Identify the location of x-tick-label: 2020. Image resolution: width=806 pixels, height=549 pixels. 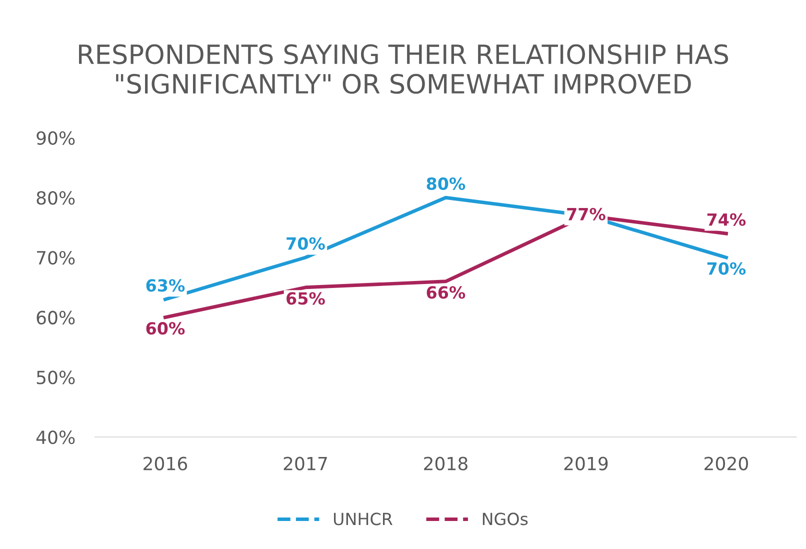
(726, 463).